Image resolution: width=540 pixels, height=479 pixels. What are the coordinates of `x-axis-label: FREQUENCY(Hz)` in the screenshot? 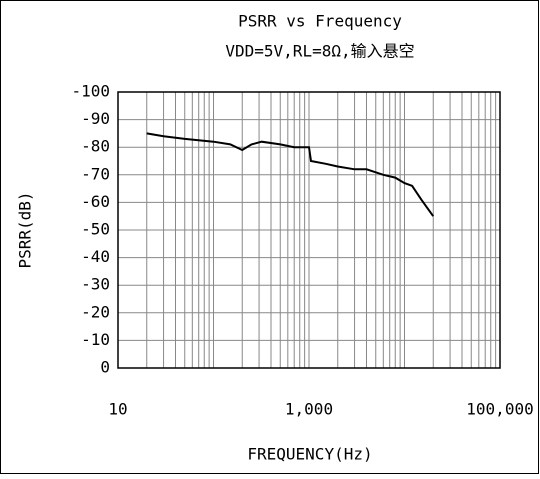 It's located at (309, 454).